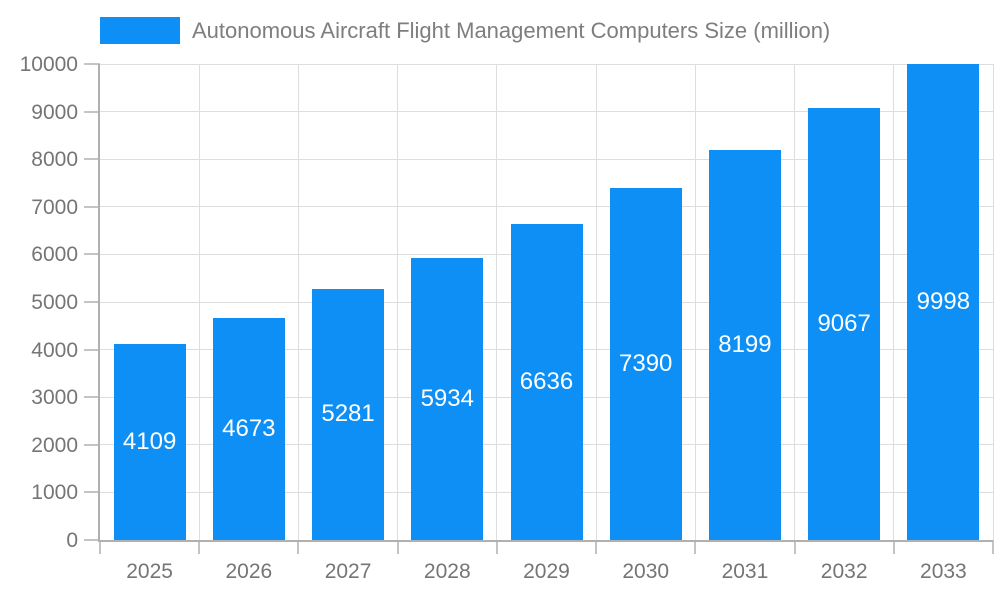 This screenshot has width=1000, height=600. I want to click on bar-value-label: 6636, so click(546, 382).